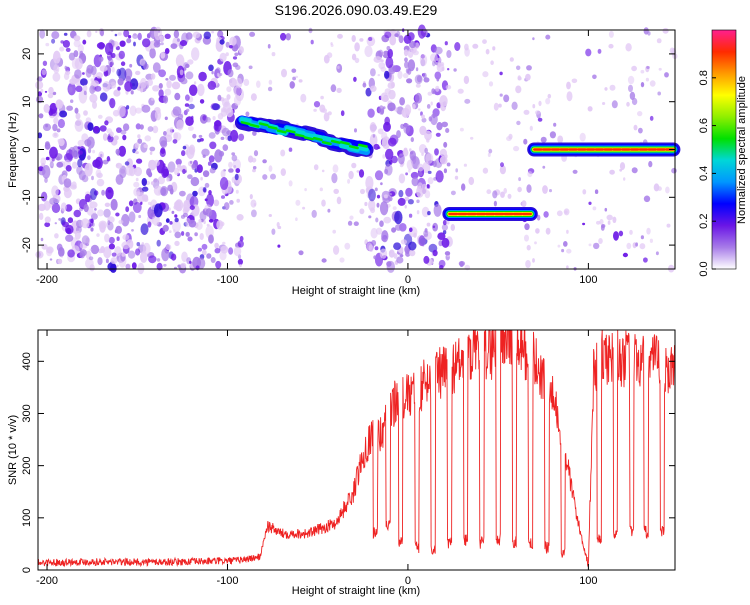  I want to click on spectrogram-xlabel: Height of straight line (km), so click(356, 291).